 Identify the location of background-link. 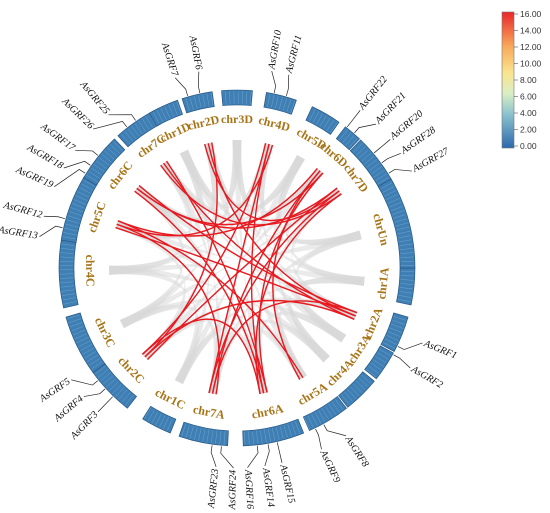
(235, 252).